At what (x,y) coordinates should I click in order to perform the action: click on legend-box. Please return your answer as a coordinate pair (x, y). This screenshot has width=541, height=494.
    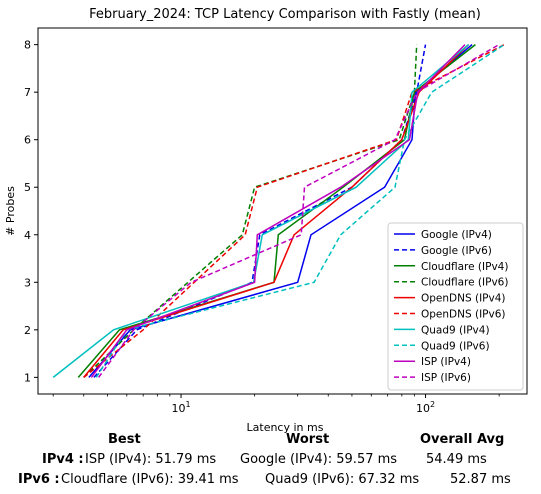
    Looking at the image, I should click on (455, 306).